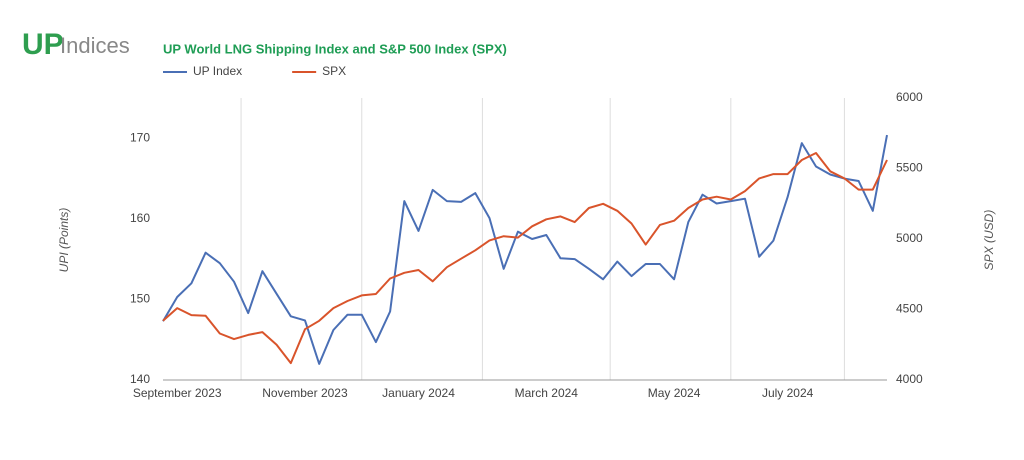 The width and height of the screenshot is (1024, 460). What do you see at coordinates (989, 240) in the screenshot?
I see `y2-axis-label: SPX (USD)` at bounding box center [989, 240].